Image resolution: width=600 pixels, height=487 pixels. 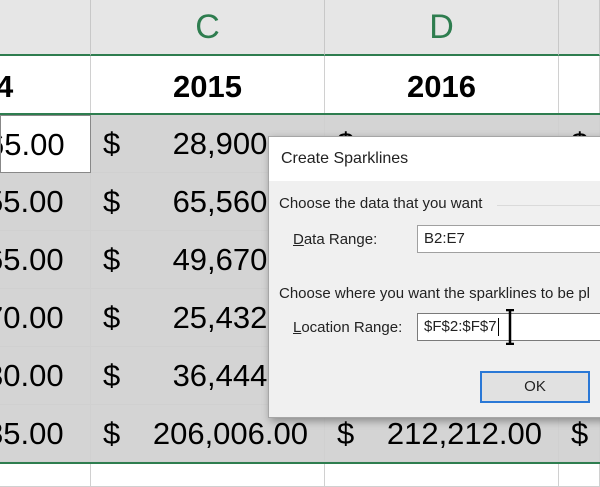 What do you see at coordinates (579, 28) in the screenshot?
I see `column-header-e` at bounding box center [579, 28].